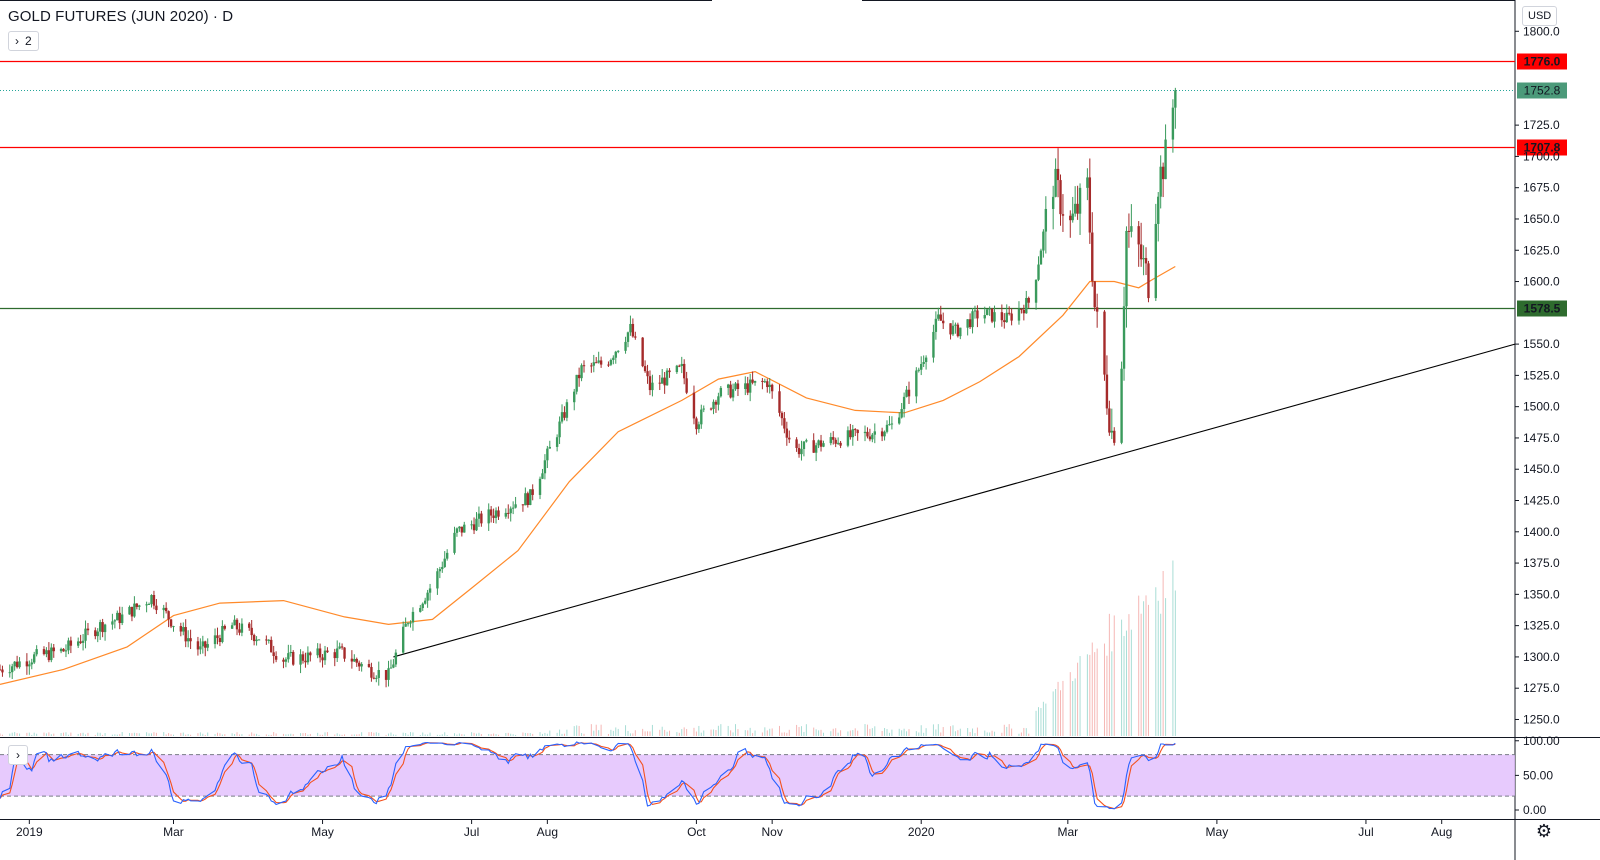 Image resolution: width=1600 pixels, height=860 pixels. Describe the element at coordinates (1542, 61) in the screenshot. I see `price-label-box` at that location.